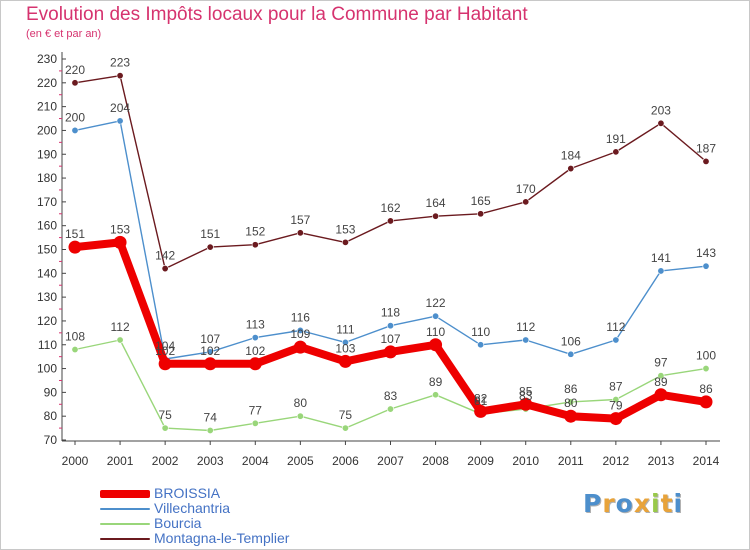 The image size is (750, 550). What do you see at coordinates (345, 461) in the screenshot?
I see `x-tick-label: 2006` at bounding box center [345, 461].